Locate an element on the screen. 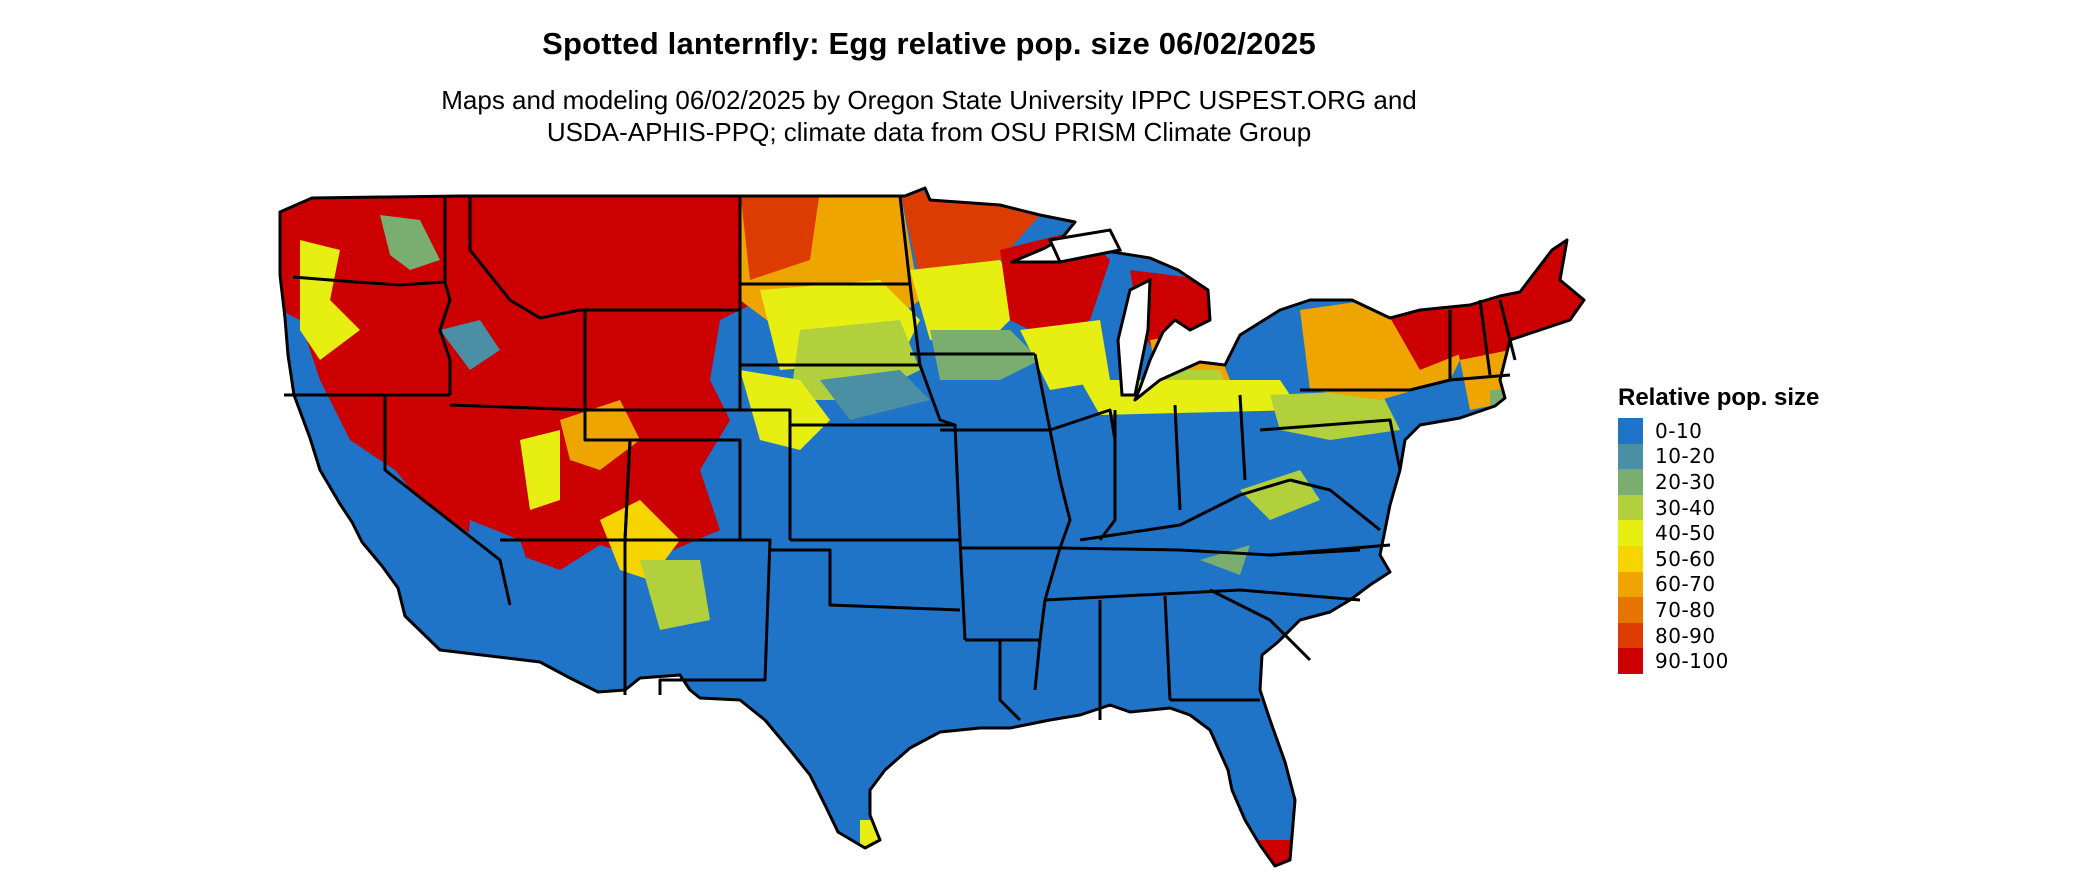  lake-michigan is located at coordinates (1134, 337).